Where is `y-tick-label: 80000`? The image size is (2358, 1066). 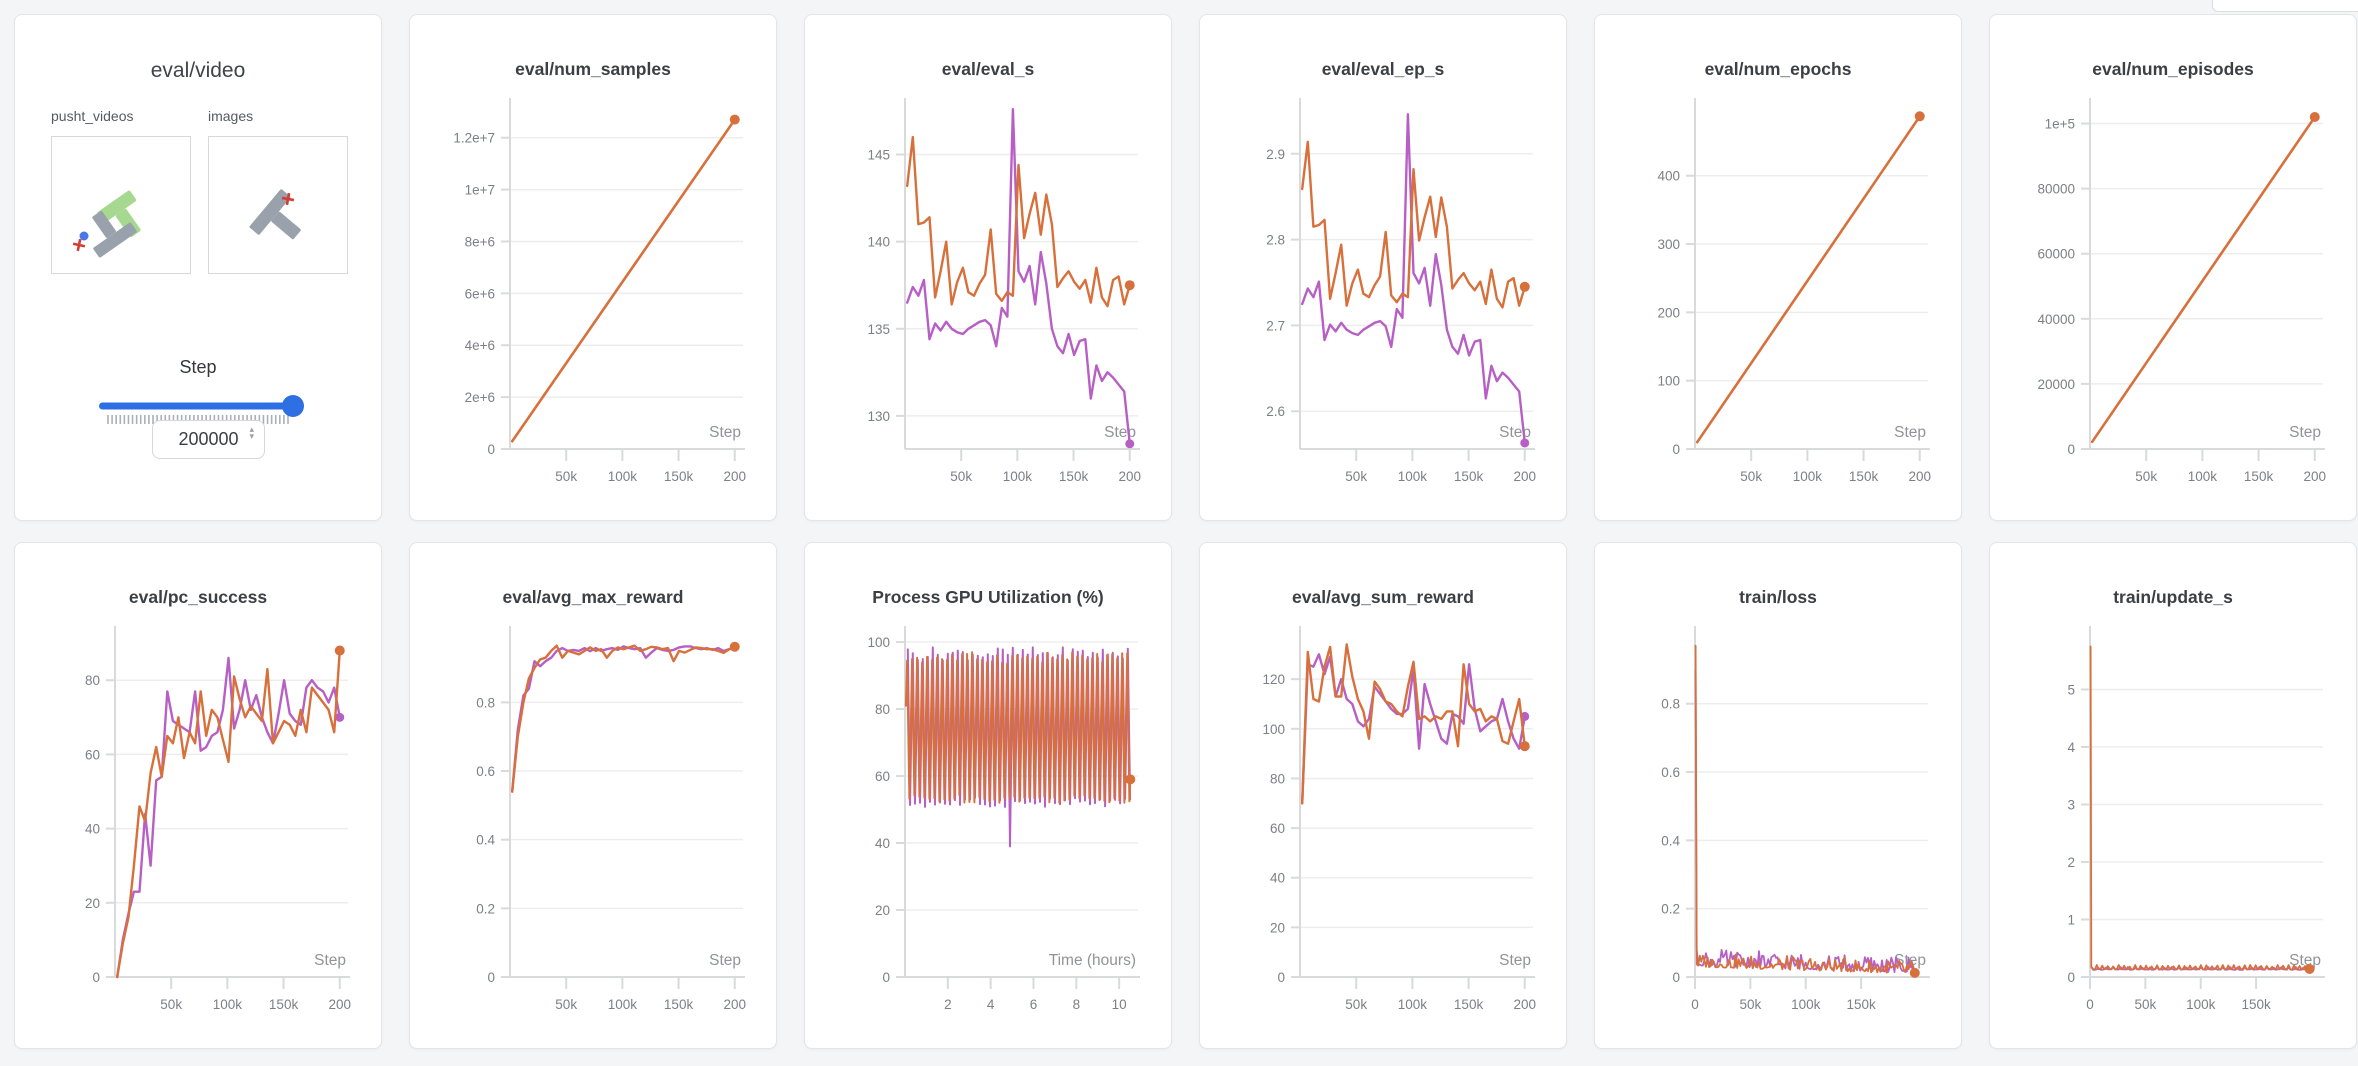
y-tick-label: 80000 is located at coordinates (2056, 189).